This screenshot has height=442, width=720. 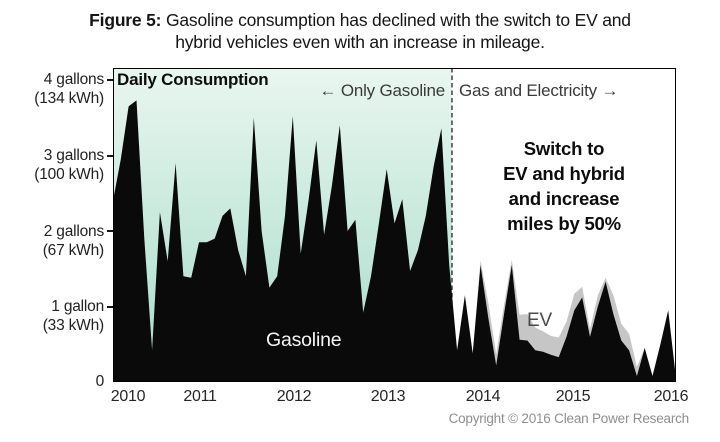 What do you see at coordinates (483, 396) in the screenshot?
I see `x-axis-label-2014: 2014` at bounding box center [483, 396].